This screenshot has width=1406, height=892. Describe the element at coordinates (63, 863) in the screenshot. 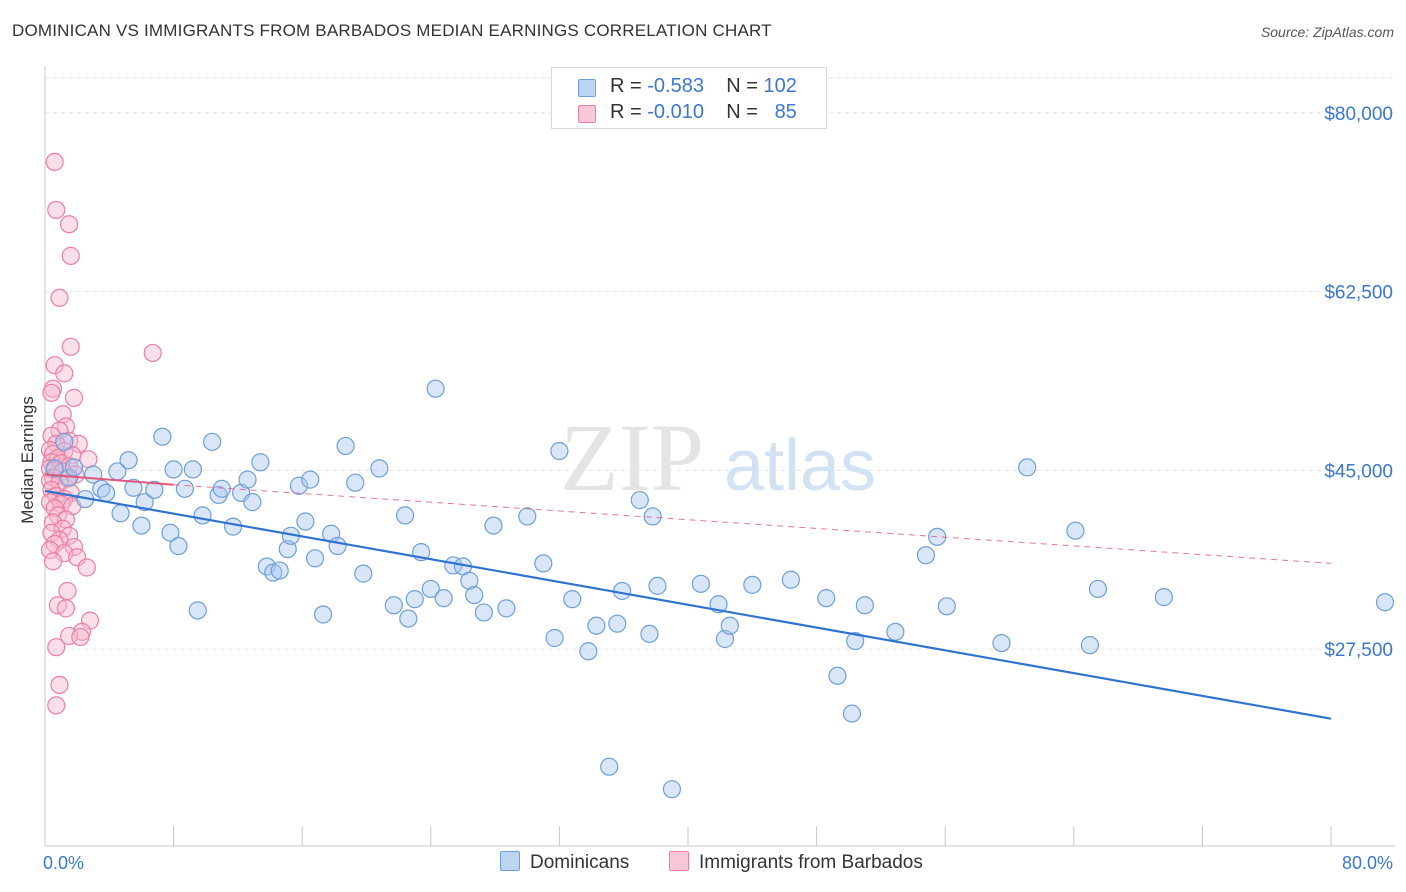

I see `x-tick-label: 0.0%` at that location.